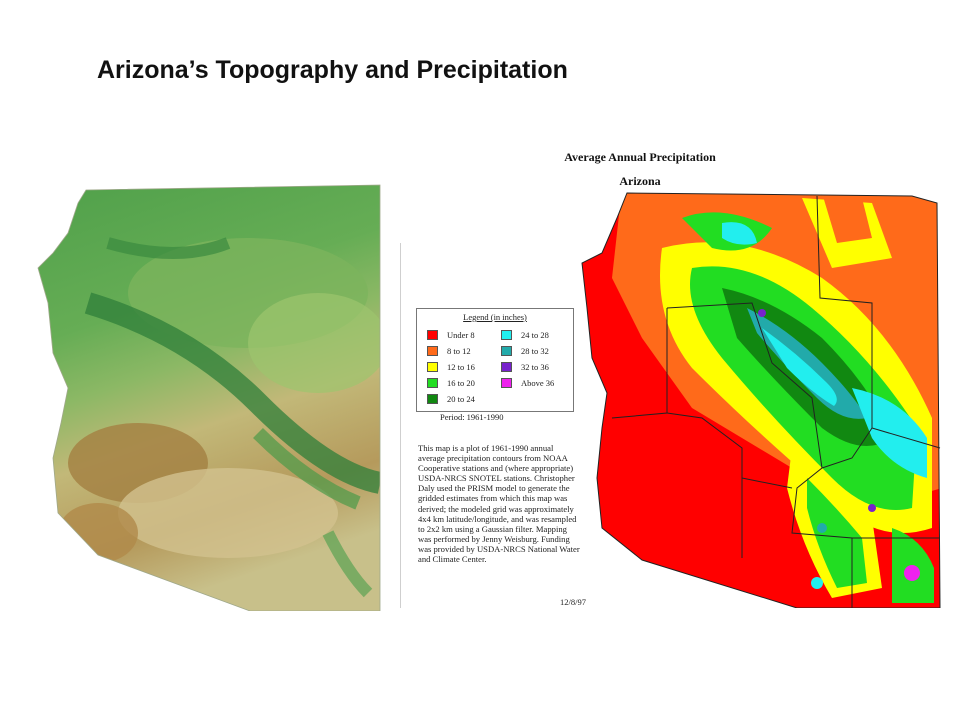 Image resolution: width=960 pixels, height=720 pixels. What do you see at coordinates (535, 367) in the screenshot?
I see `legend-label: 32 to 36` at bounding box center [535, 367].